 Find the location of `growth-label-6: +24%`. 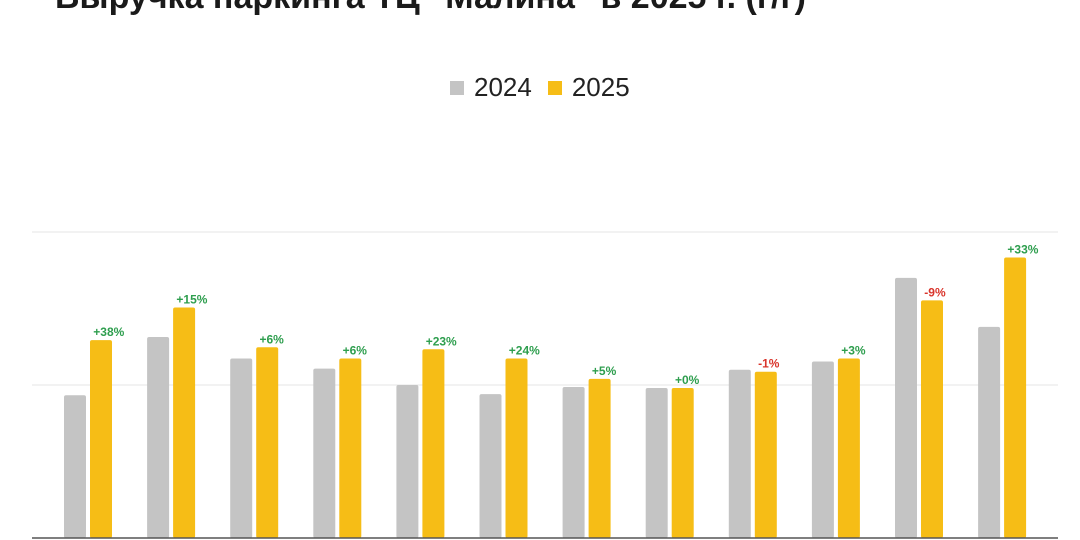

growth-label-6: +24% is located at coordinates (524, 350).